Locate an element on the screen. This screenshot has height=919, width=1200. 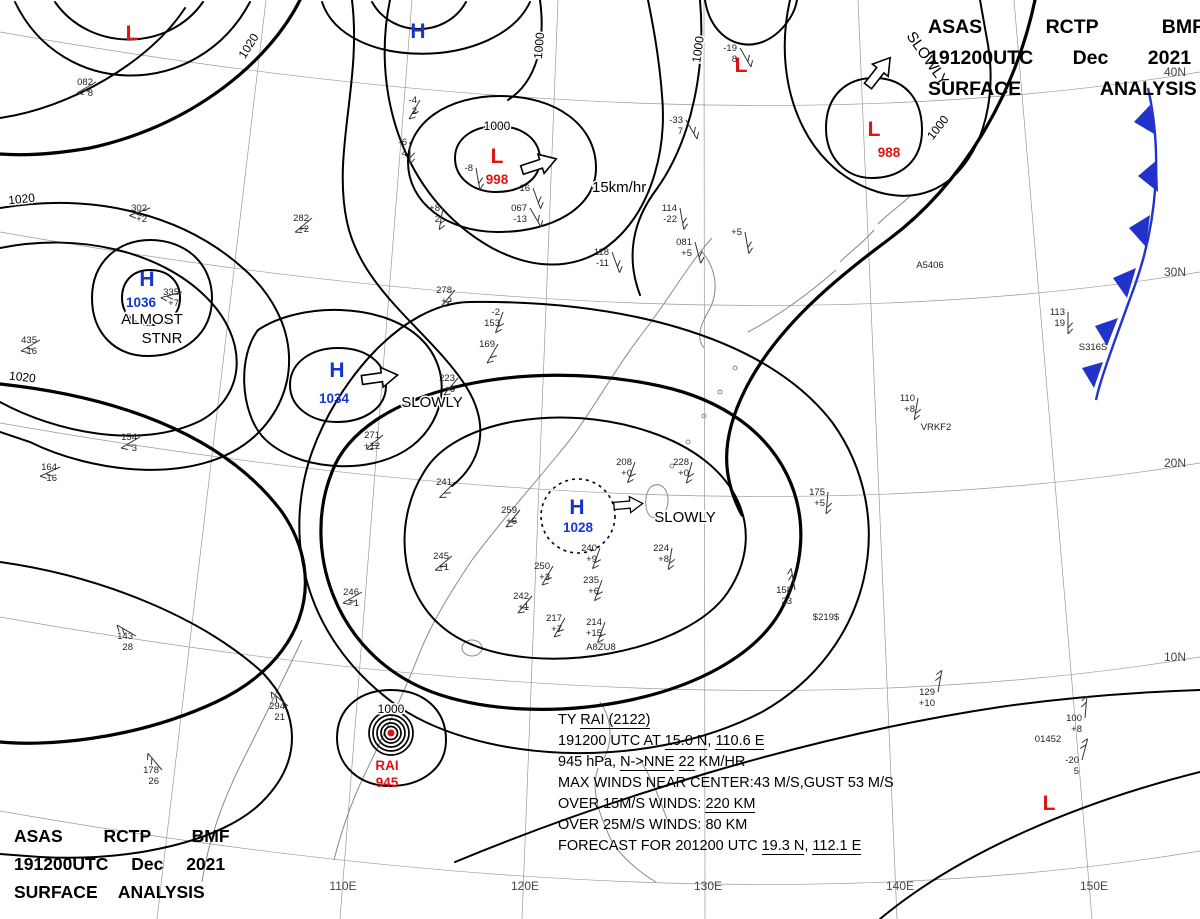
station-plot: 335+7 is located at coordinates (171, 298).